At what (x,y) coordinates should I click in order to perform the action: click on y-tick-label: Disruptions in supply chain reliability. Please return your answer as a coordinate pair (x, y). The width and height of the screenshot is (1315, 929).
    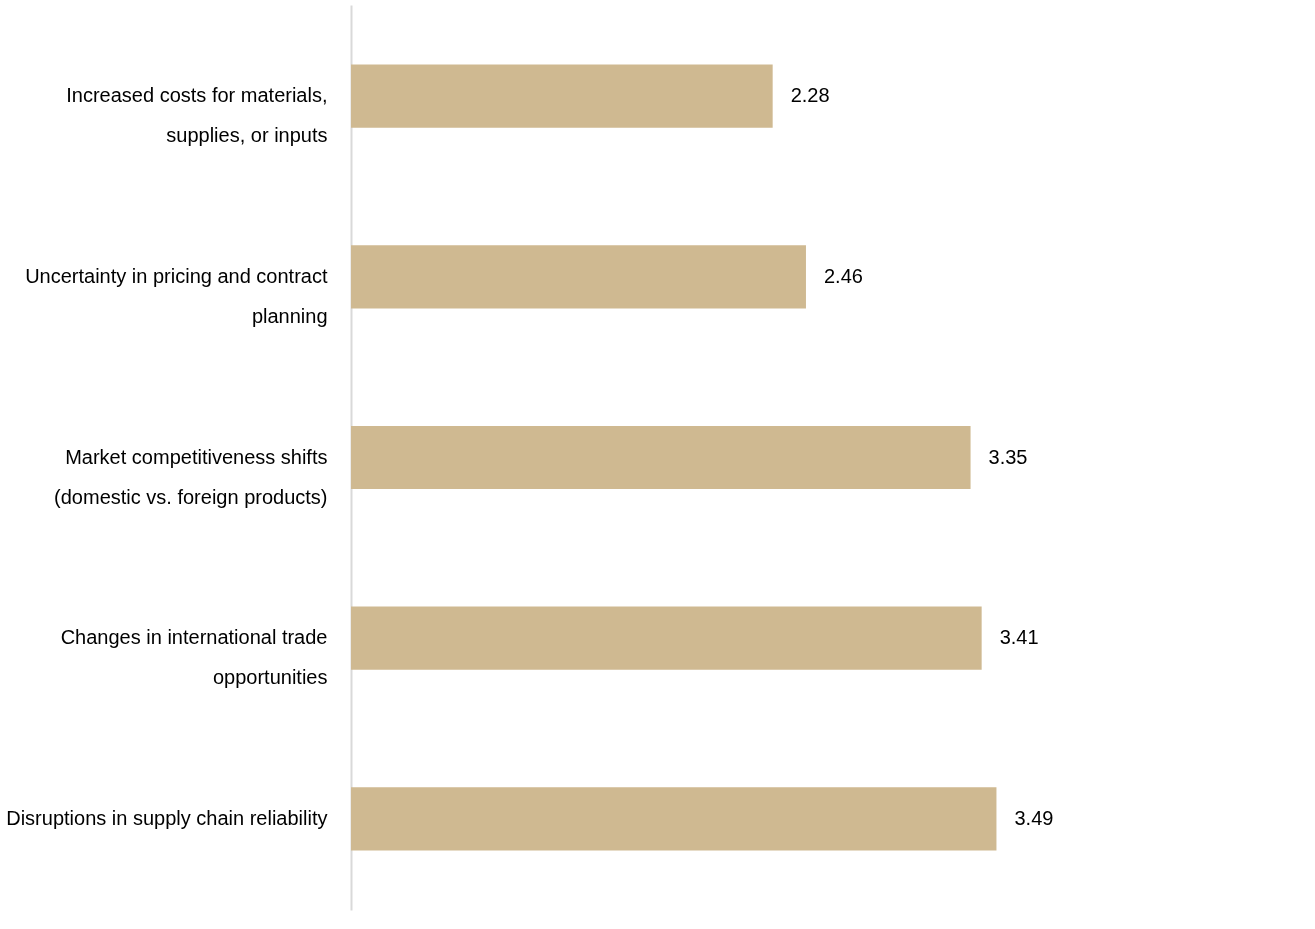
    Looking at the image, I should click on (167, 817).